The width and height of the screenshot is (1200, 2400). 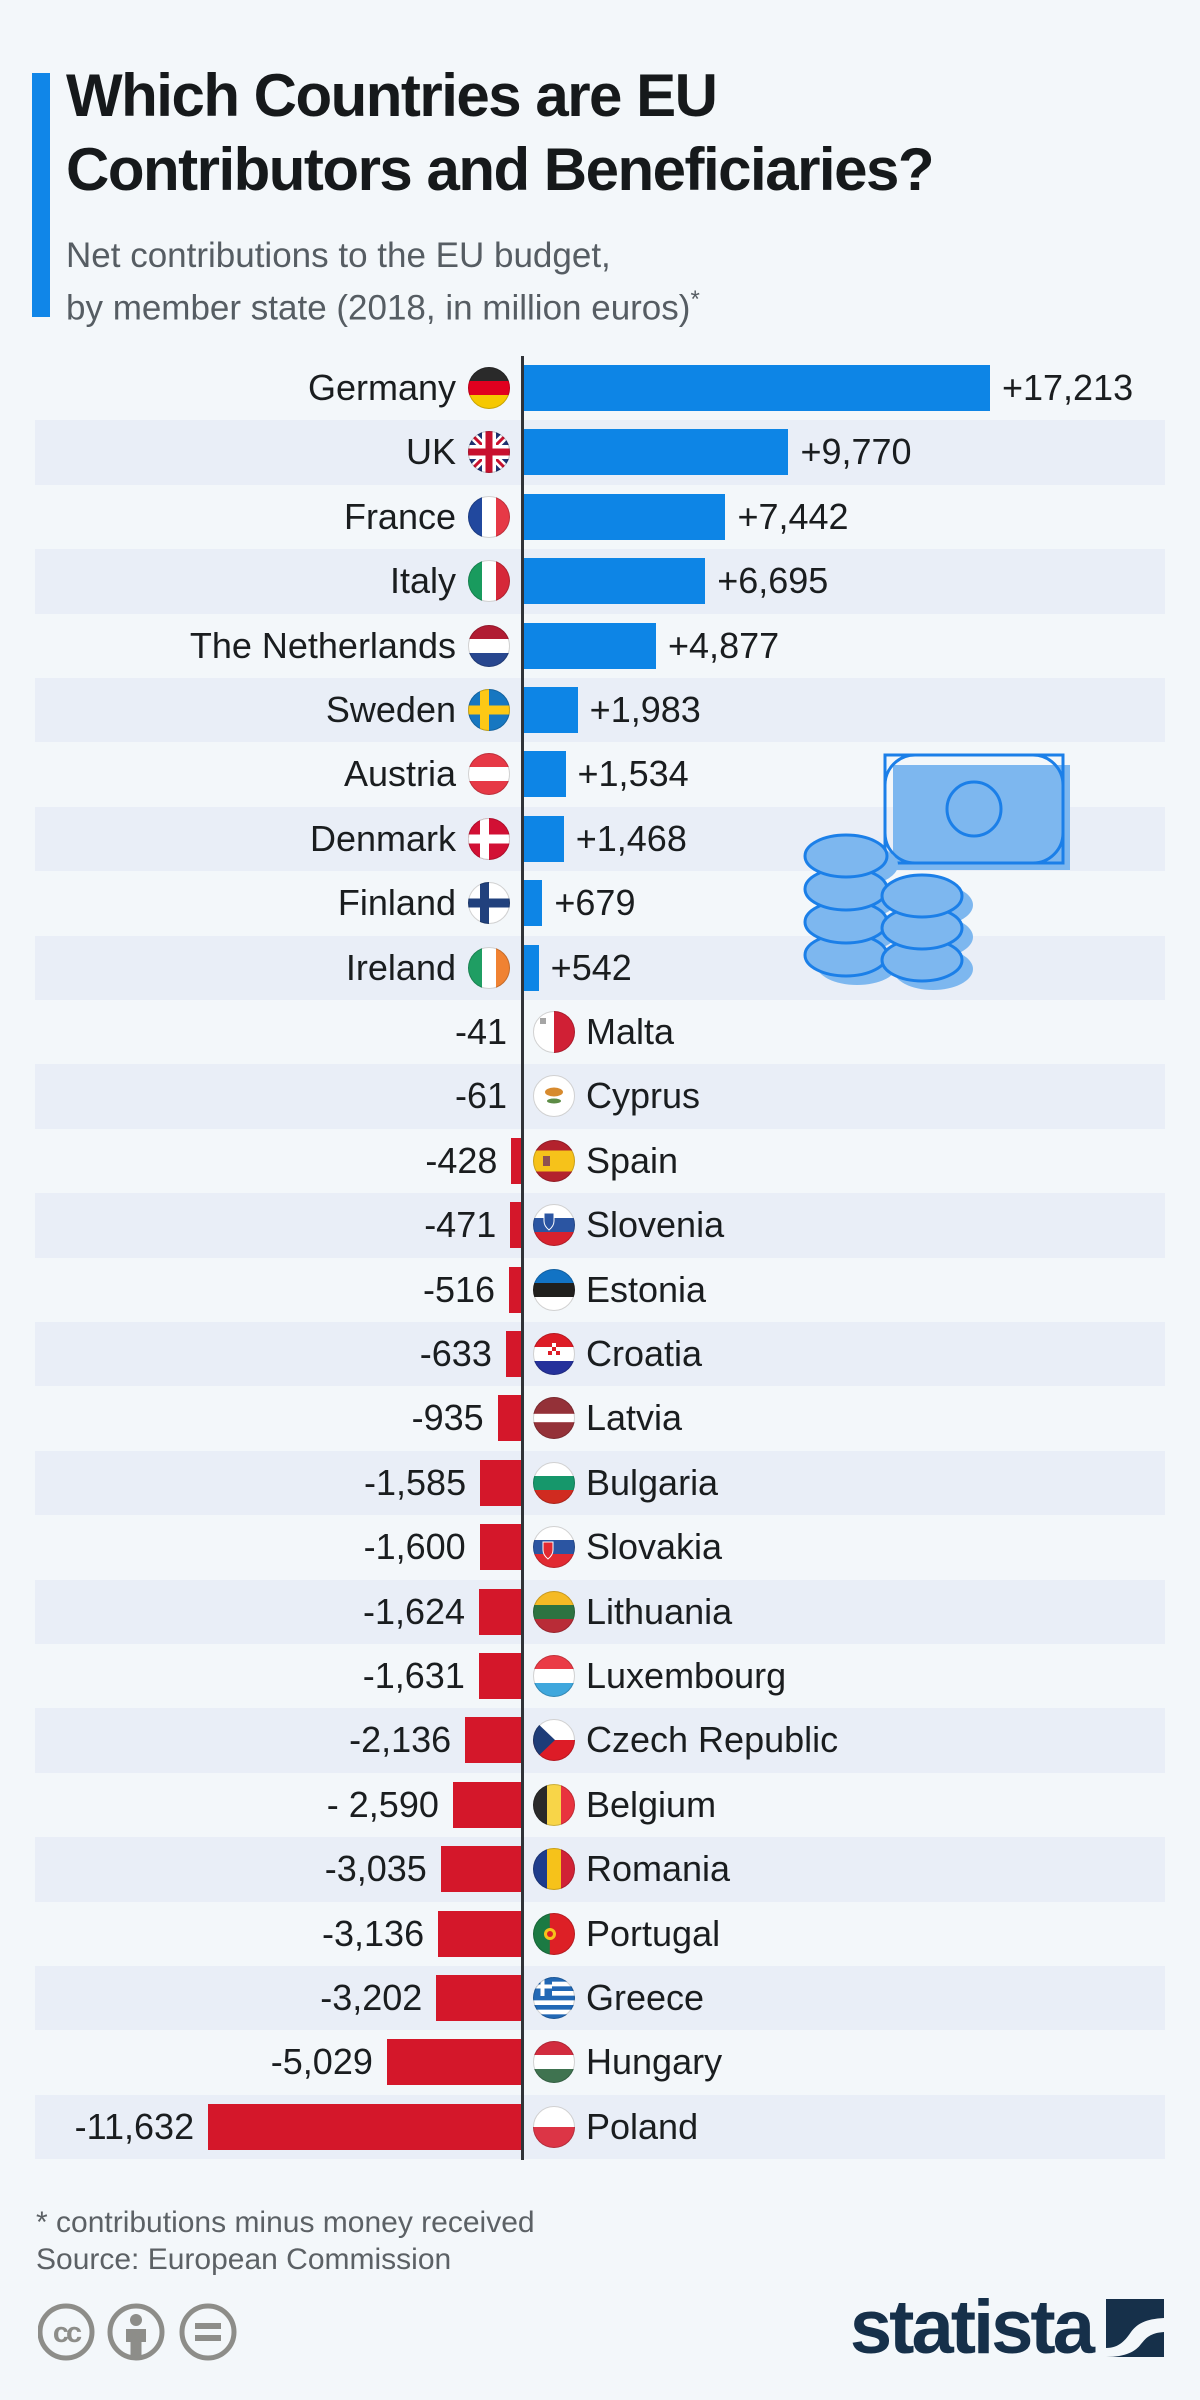 What do you see at coordinates (554, 1225) in the screenshot?
I see `slovenia-flag-icon` at bounding box center [554, 1225].